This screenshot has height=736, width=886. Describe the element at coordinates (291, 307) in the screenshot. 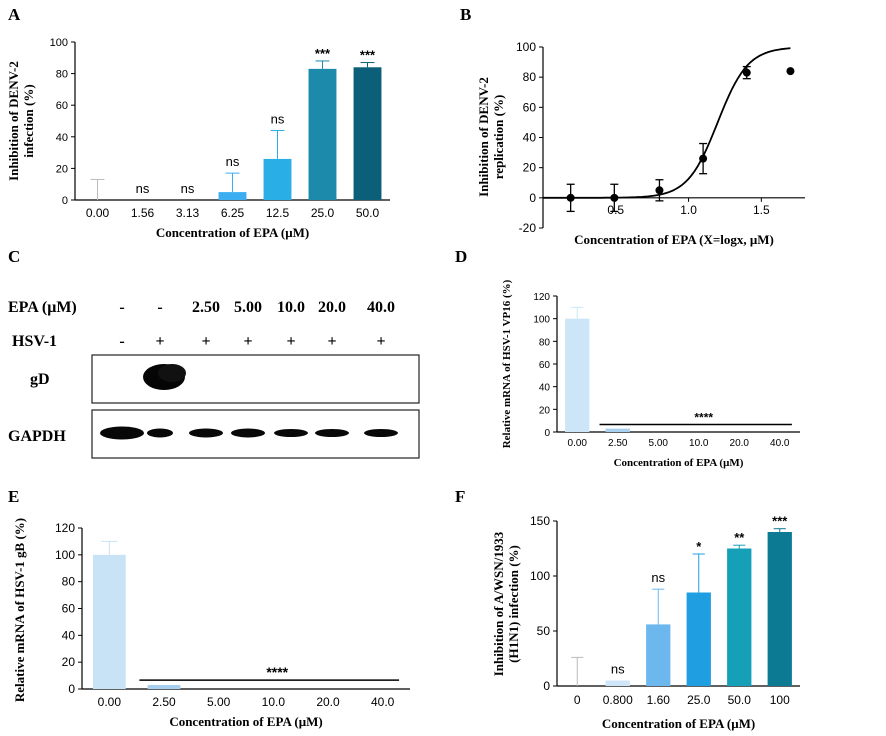

I see `epa-value: 10.0` at that location.